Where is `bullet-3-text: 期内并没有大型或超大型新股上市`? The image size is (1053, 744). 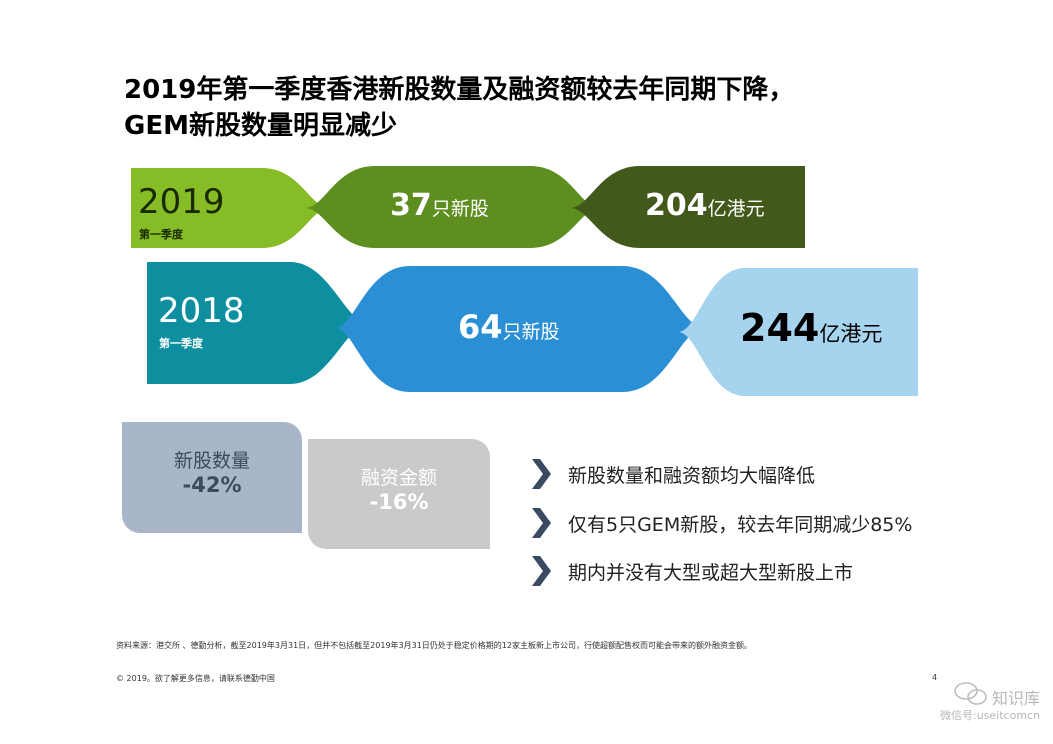 bullet-3-text: 期内并没有大型或超大型新股上市 is located at coordinates (711, 572).